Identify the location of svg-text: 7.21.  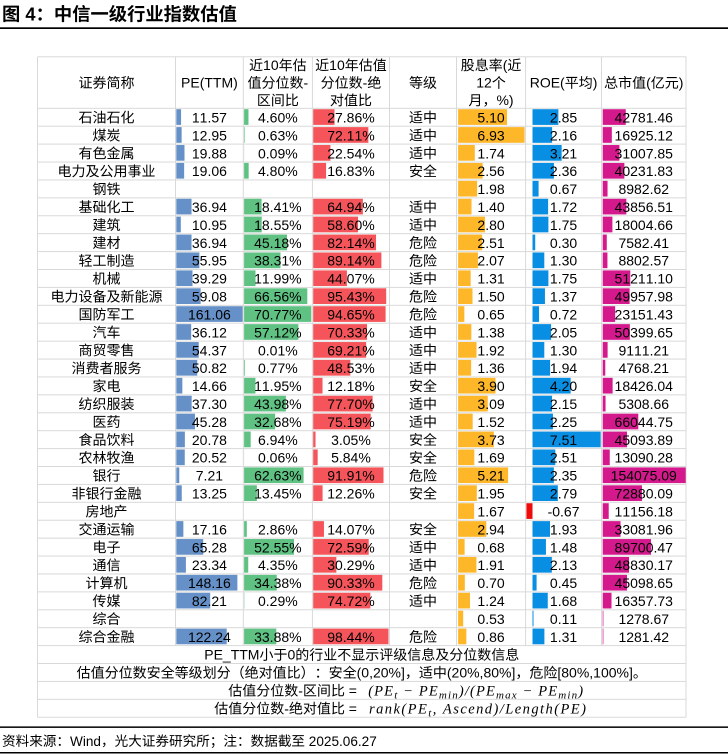
(209, 476).